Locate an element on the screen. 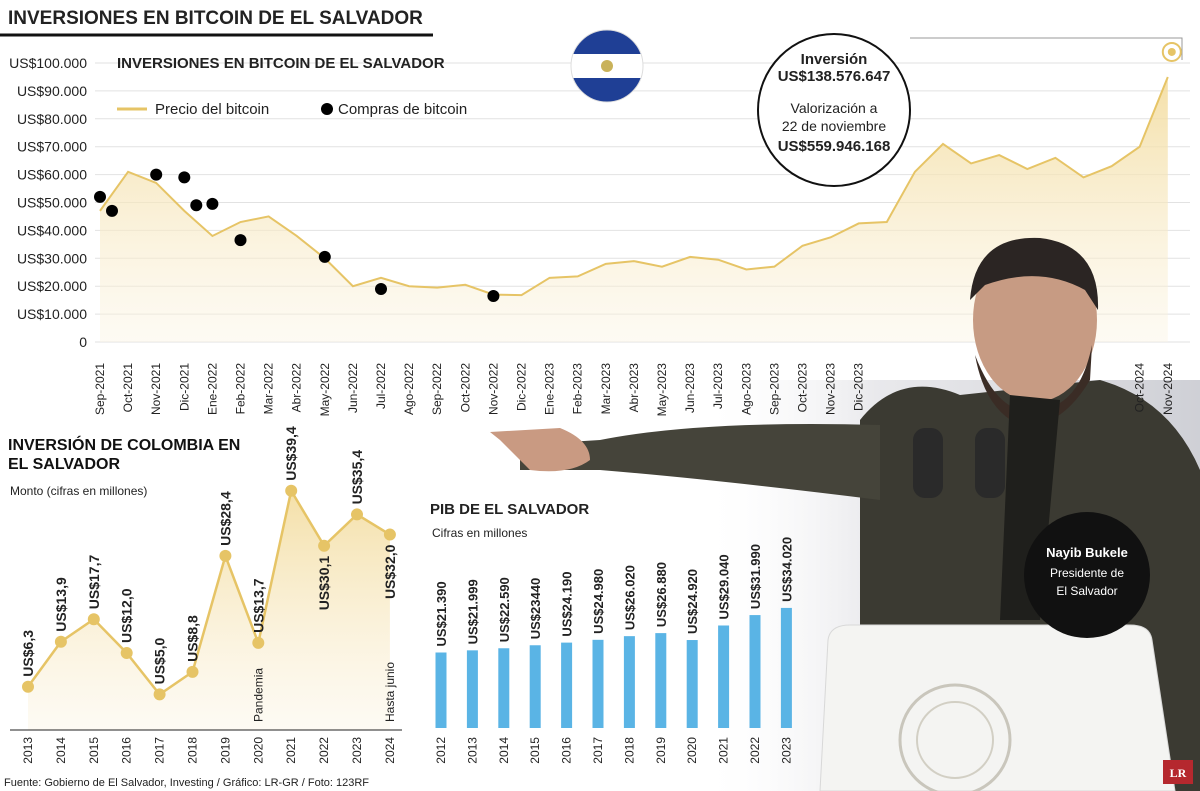  x-tick-label: 2020 is located at coordinates (692, 750).